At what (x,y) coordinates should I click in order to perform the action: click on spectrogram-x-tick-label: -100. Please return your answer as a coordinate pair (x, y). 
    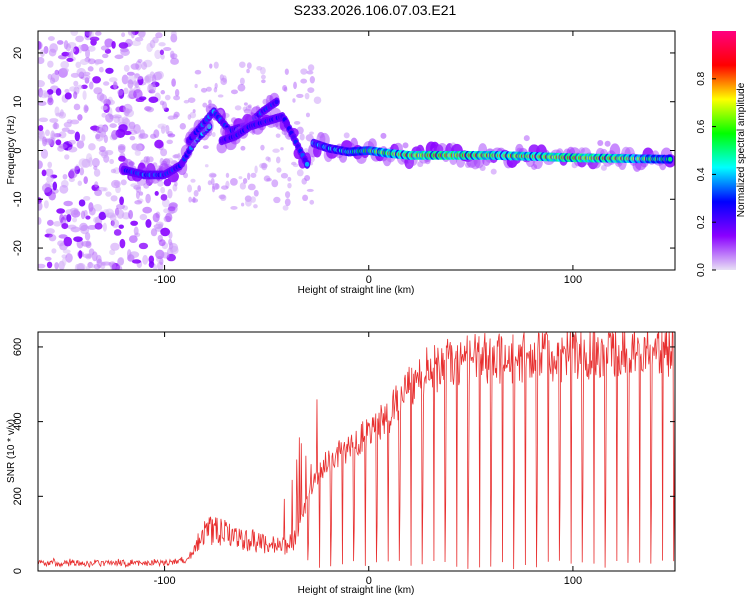
    Looking at the image, I should click on (165, 280).